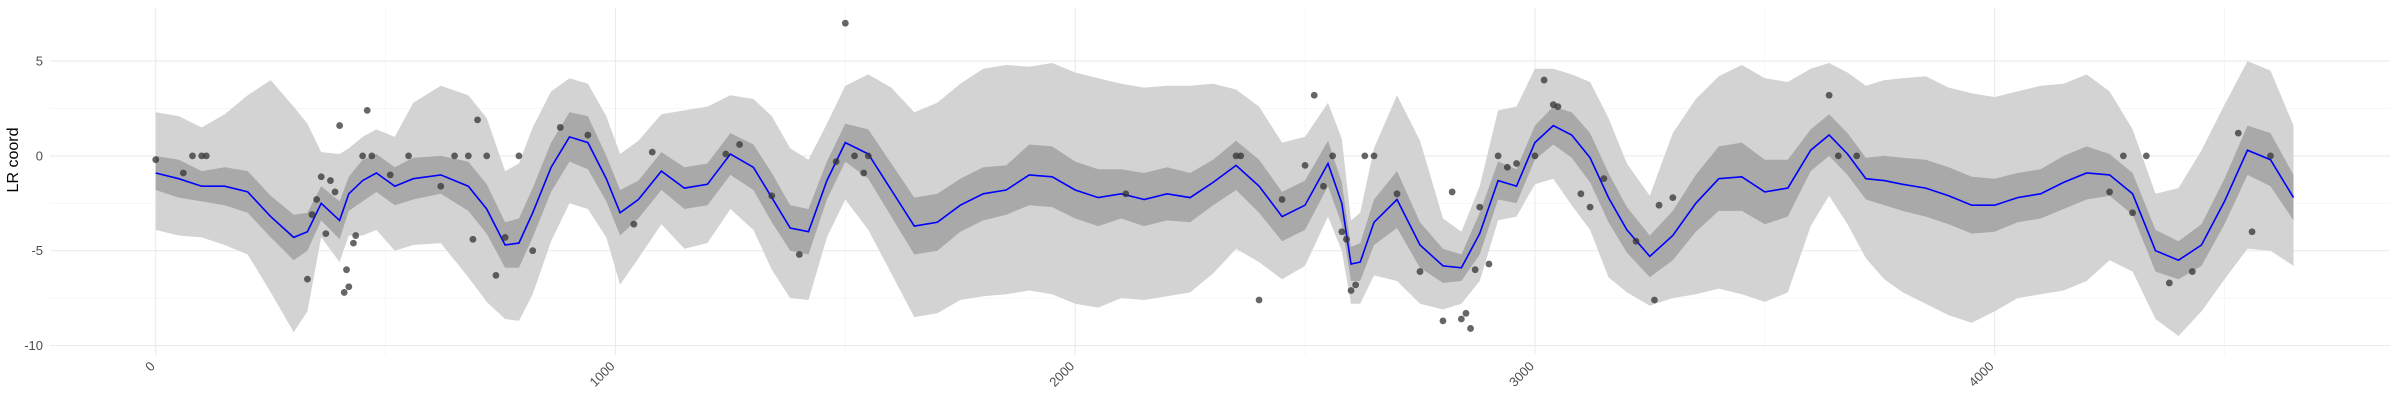  Describe the element at coordinates (1981, 374) in the screenshot. I see `x-tick-label: 4000` at that location.